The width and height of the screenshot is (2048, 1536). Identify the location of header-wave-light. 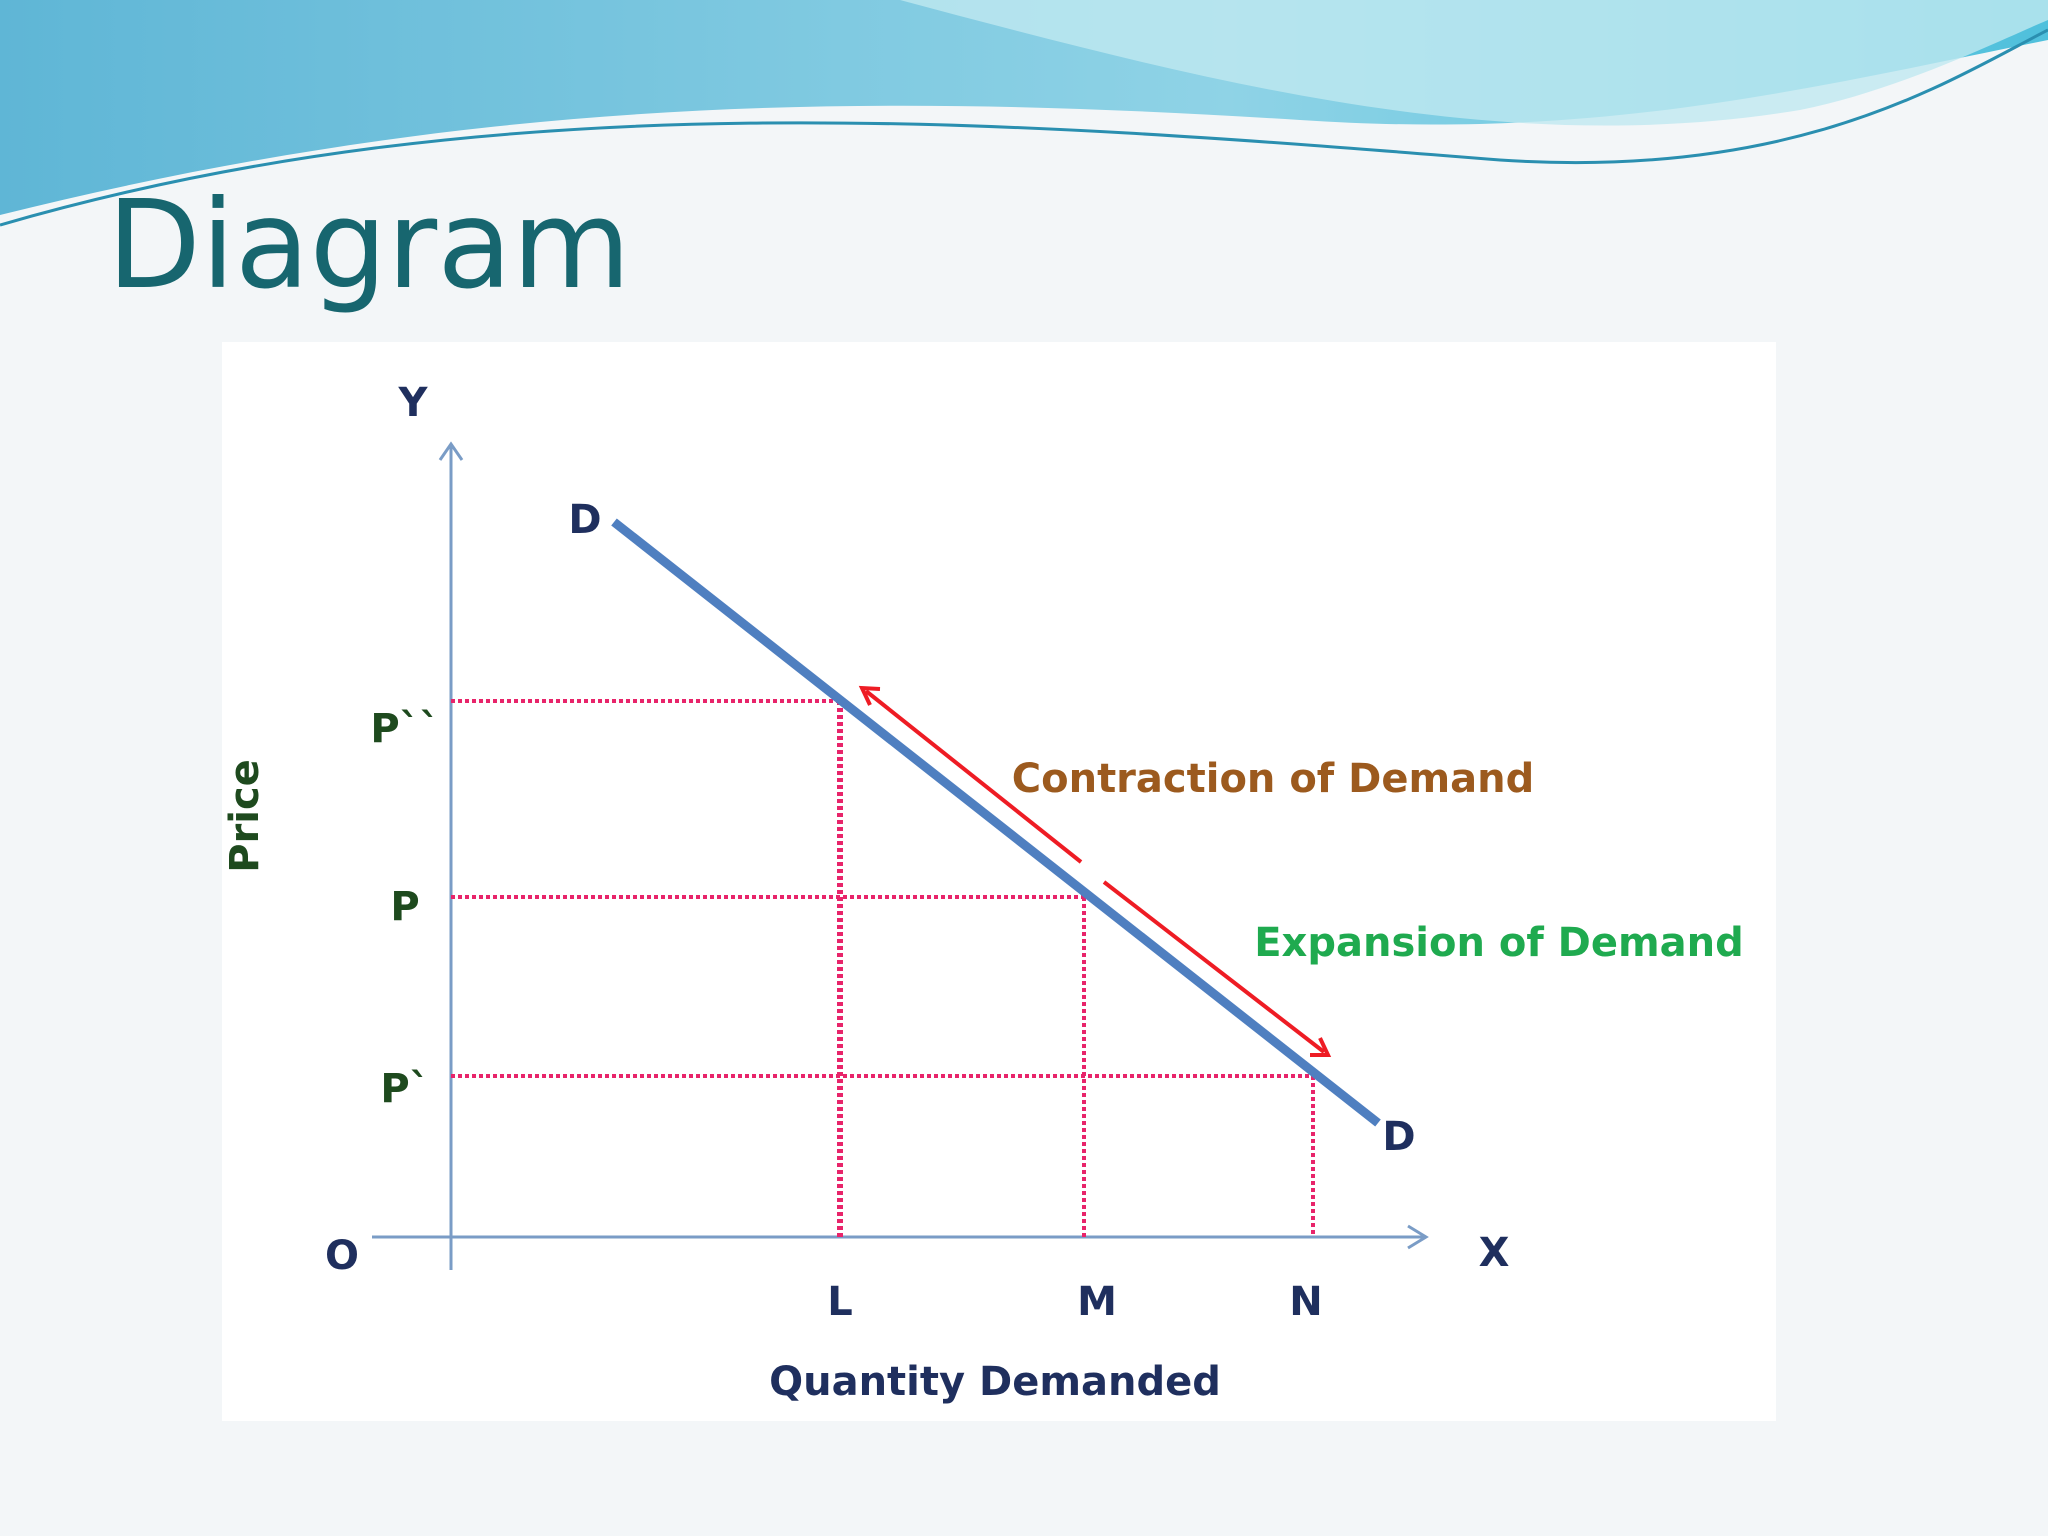
(1474, 63).